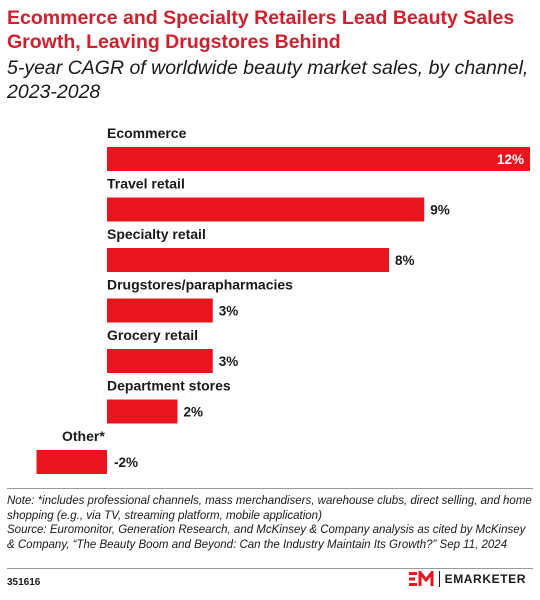 The height and width of the screenshot is (600, 540). I want to click on category-label: Travel retail, so click(146, 184).